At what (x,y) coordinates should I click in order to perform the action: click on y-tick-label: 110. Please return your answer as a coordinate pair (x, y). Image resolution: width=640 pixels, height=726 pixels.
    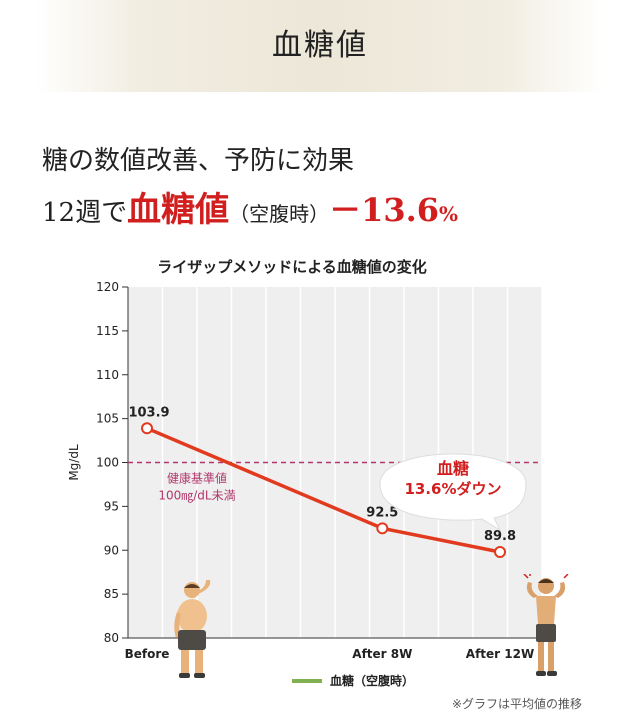
    Looking at the image, I should click on (107, 375).